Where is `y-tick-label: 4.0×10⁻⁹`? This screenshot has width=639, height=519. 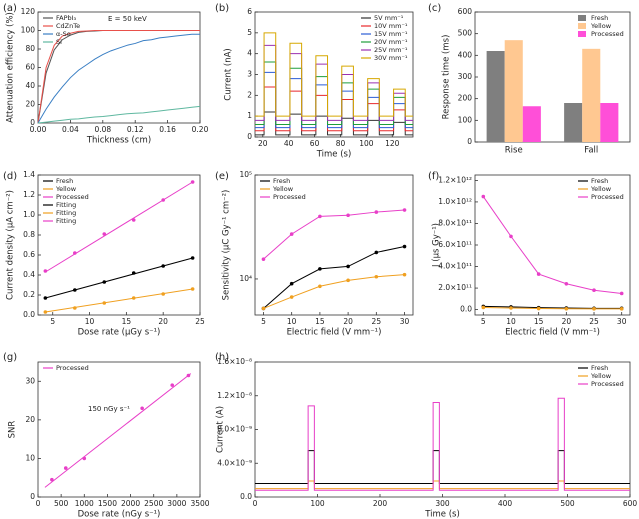
y-tick-label: 4.0×10⁻⁹ is located at coordinates (234, 462).